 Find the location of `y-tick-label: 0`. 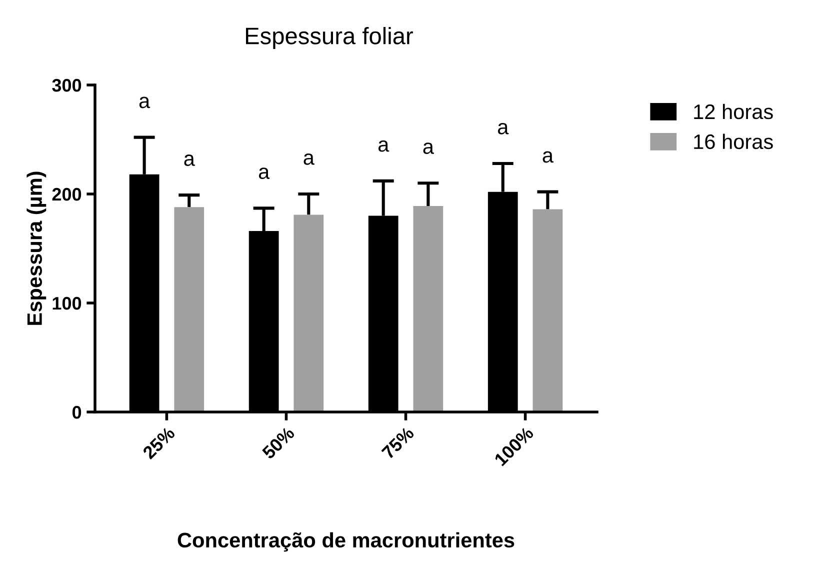

y-tick-label: 0 is located at coordinates (77, 412).